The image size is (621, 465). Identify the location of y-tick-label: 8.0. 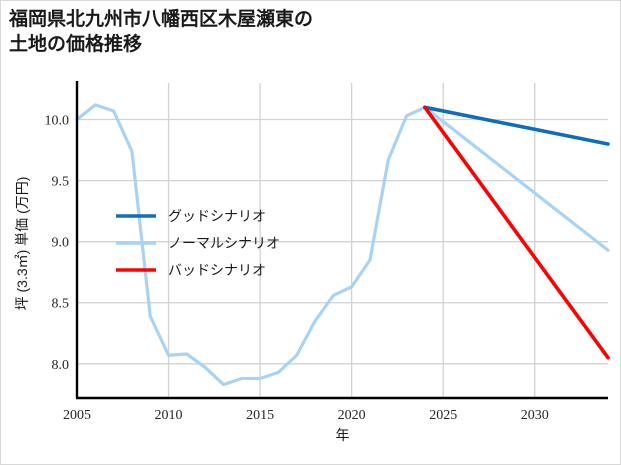
(61, 365).